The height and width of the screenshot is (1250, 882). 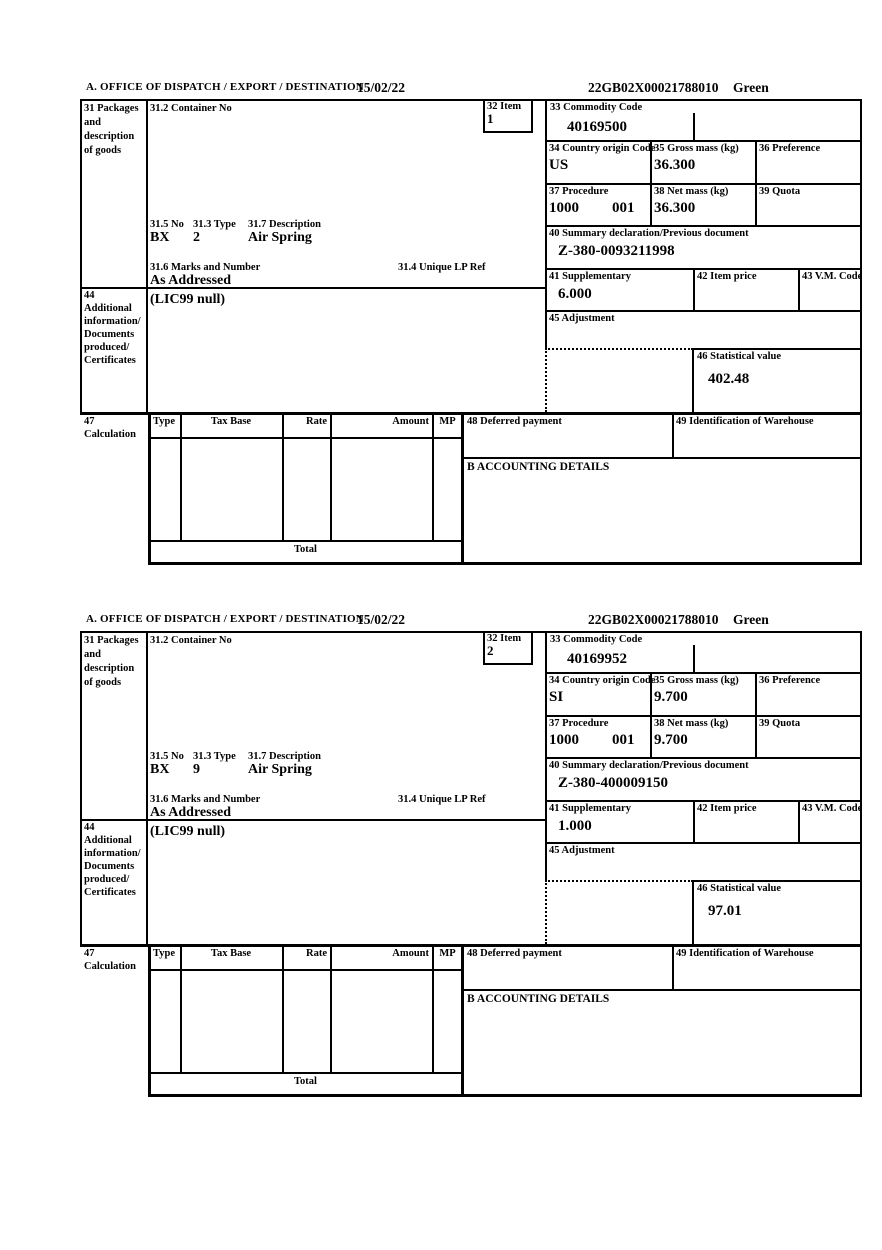 I want to click on item-number: 1, so click(x=490, y=118).